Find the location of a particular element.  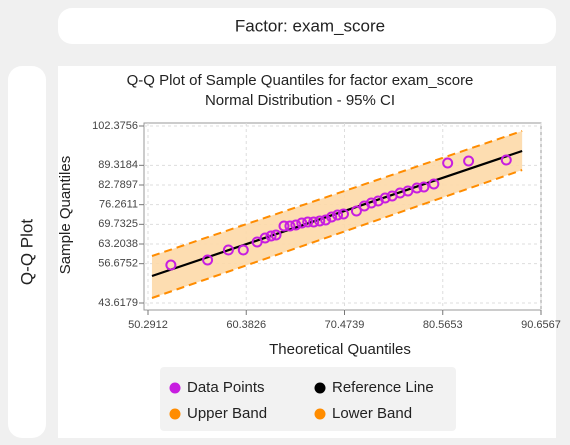

x-tick-label: 70.4739 is located at coordinates (345, 325).